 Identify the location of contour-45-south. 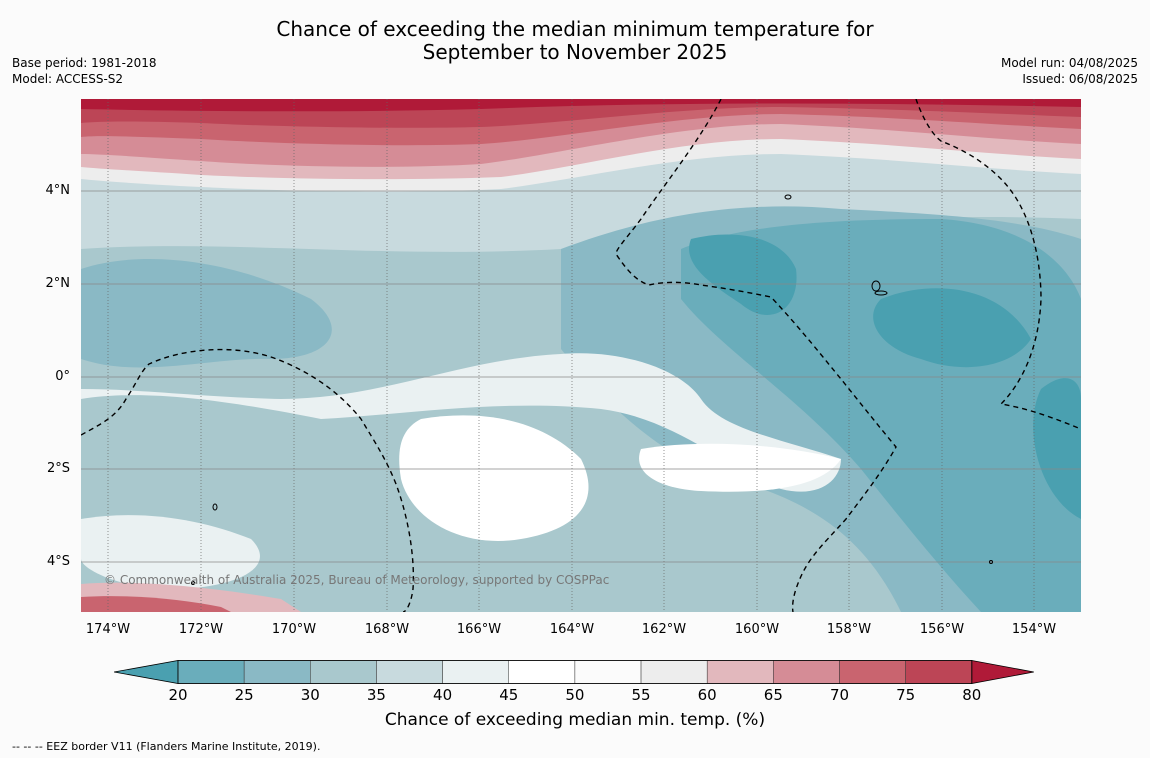
(170, 552).